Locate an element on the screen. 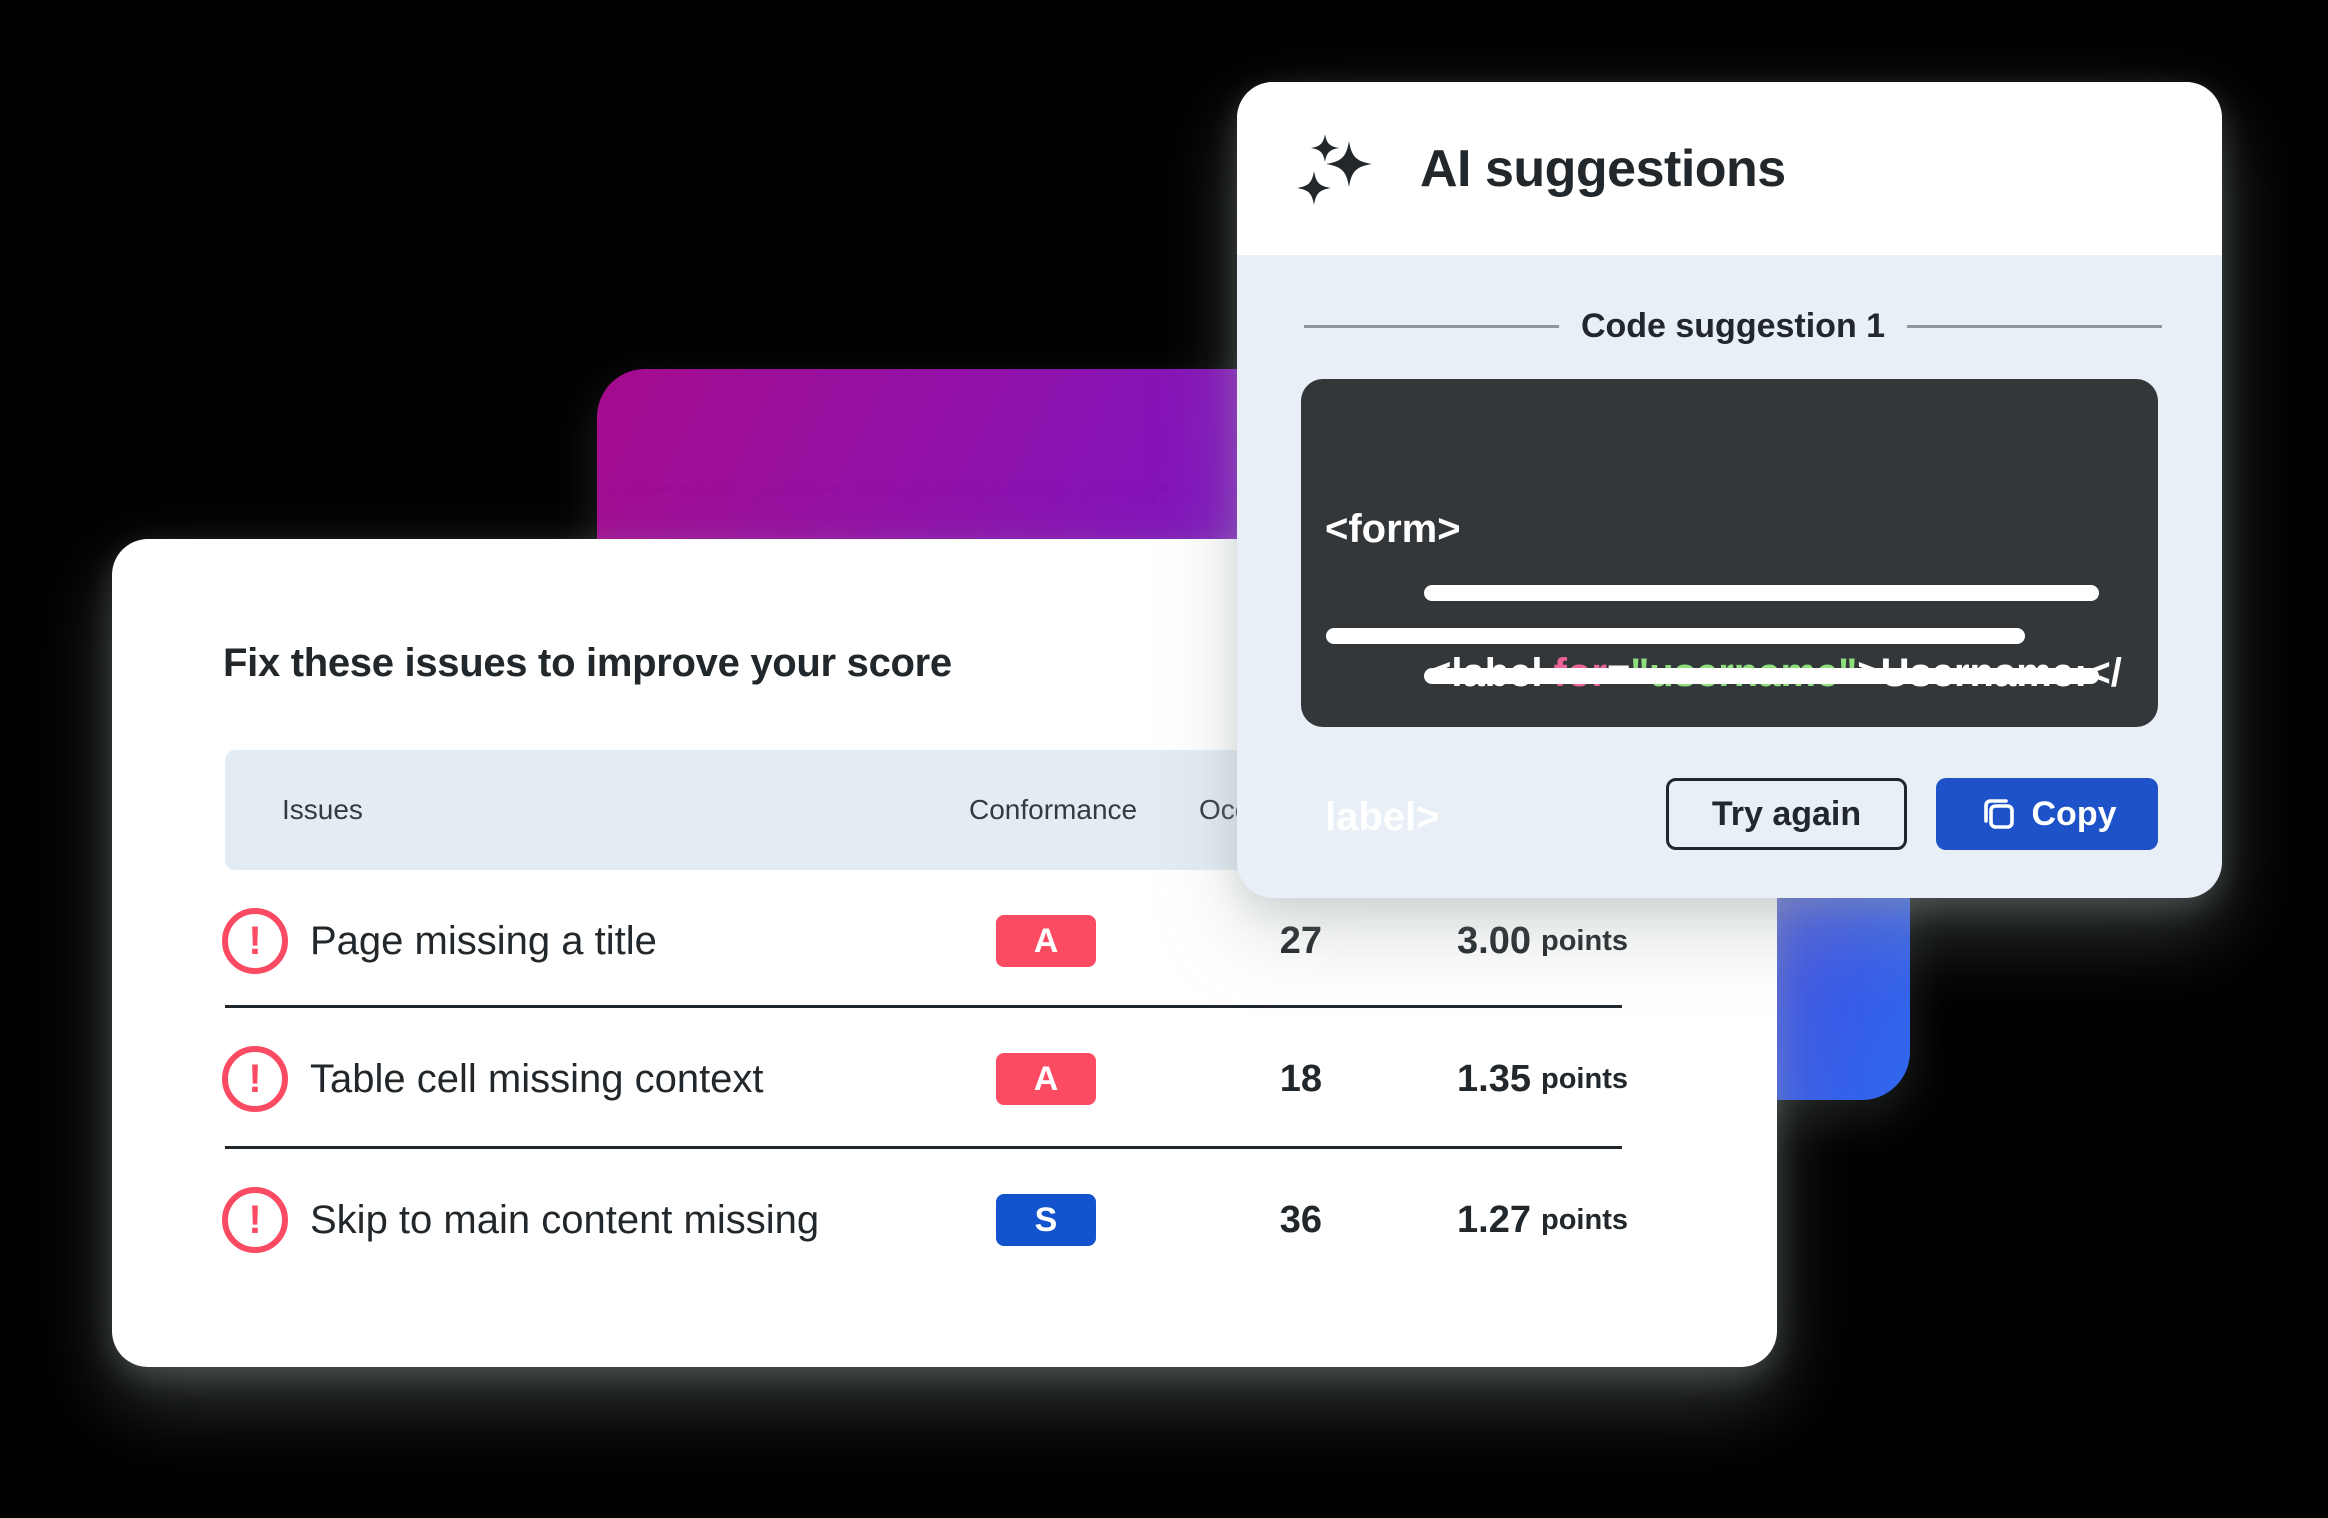 The width and height of the screenshot is (2328, 1518). points-cell: 1.27 points is located at coordinates (1463, 1220).